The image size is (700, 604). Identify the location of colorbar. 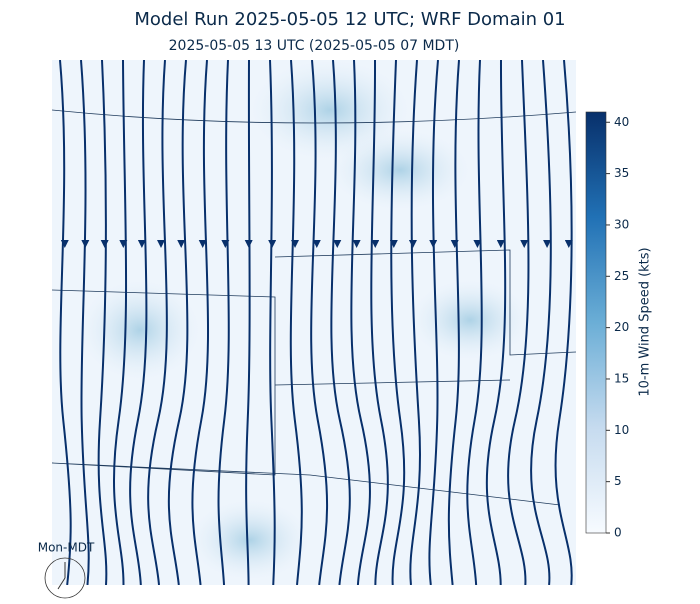
(596, 322).